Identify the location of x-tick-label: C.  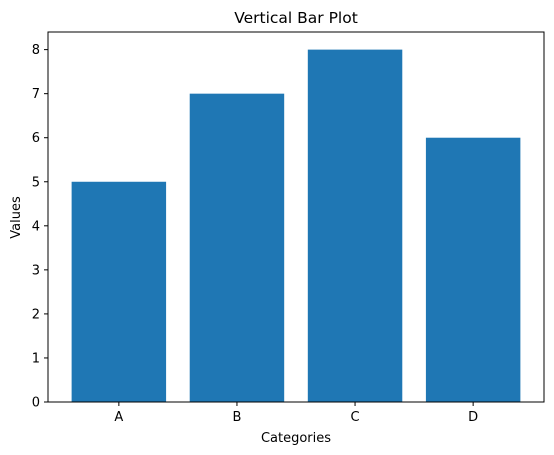
(355, 417).